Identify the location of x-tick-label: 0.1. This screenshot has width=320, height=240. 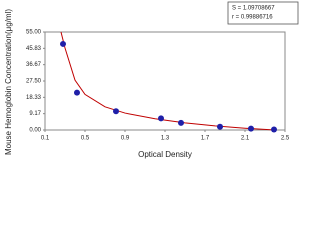
(45, 139).